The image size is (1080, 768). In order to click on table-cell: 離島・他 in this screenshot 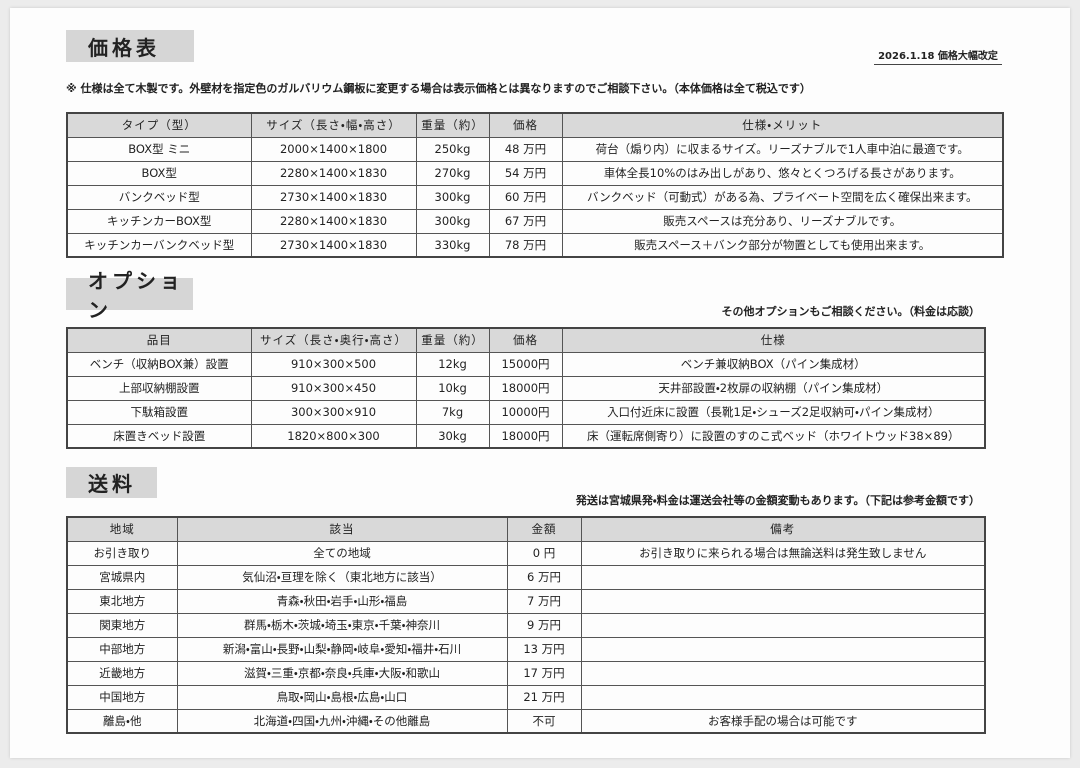, I will do `click(122, 721)`.